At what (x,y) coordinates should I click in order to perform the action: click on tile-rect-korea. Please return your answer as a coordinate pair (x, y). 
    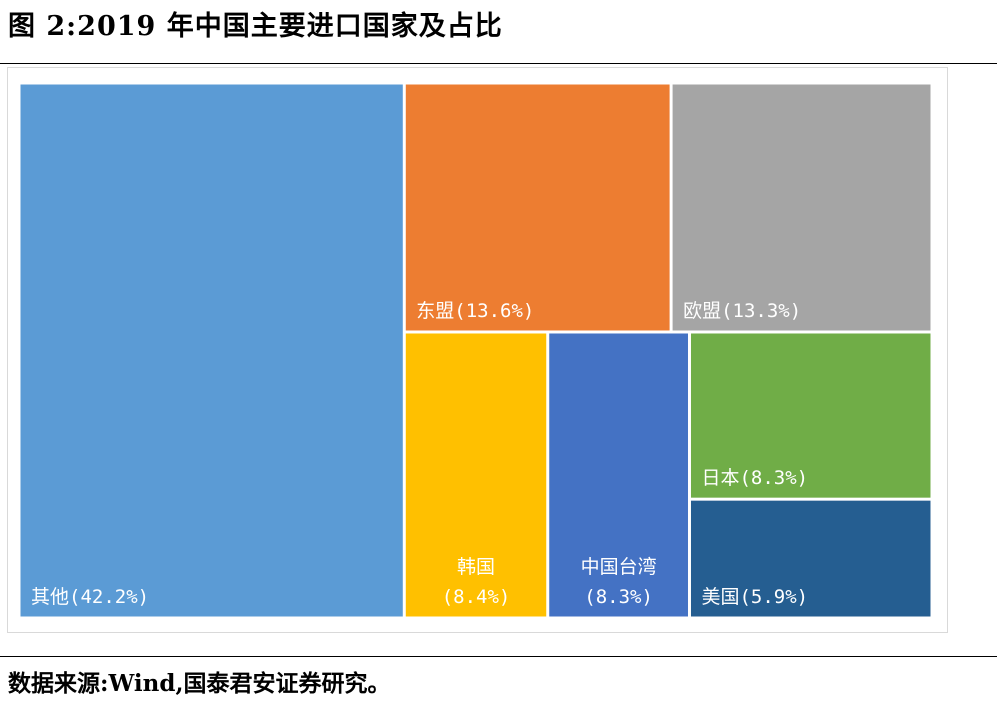
    Looking at the image, I should click on (476, 475).